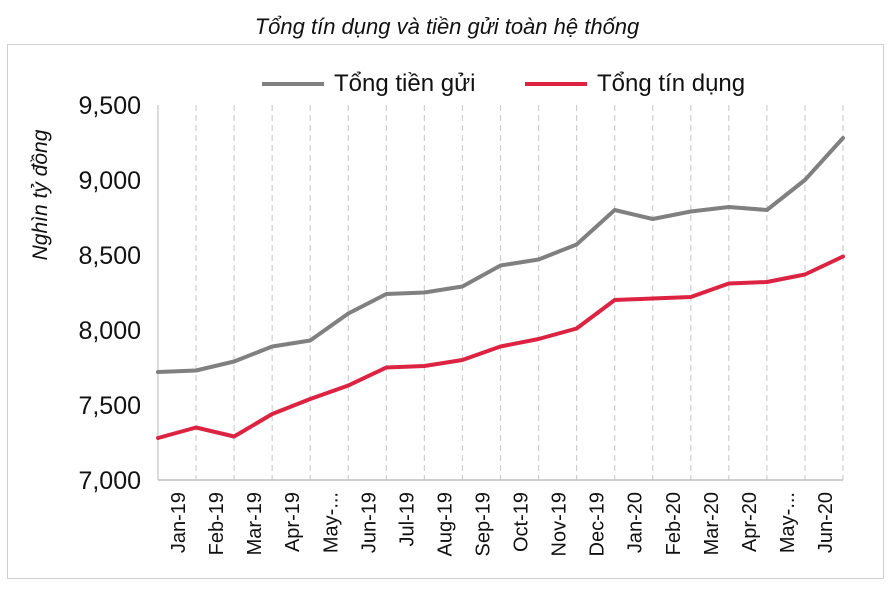 The height and width of the screenshot is (600, 894). What do you see at coordinates (293, 84) in the screenshot?
I see `legend-swatch-deposits` at bounding box center [293, 84].